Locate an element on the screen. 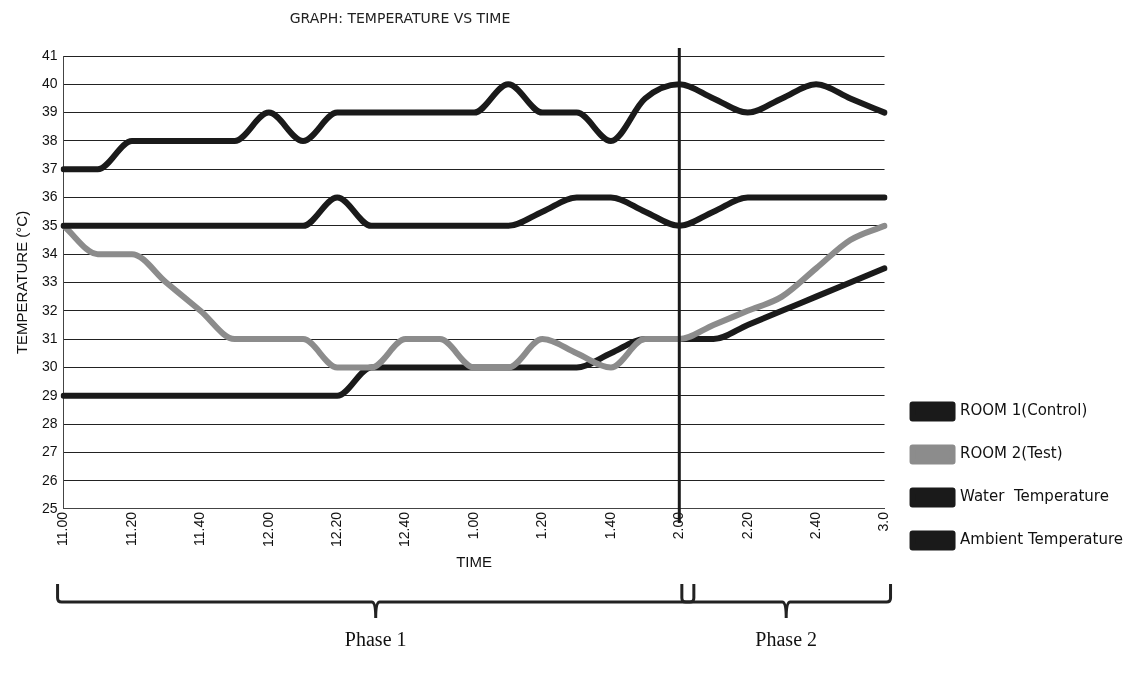 This screenshot has width=1143, height=674. y-tick-label: 36 is located at coordinates (49, 196).